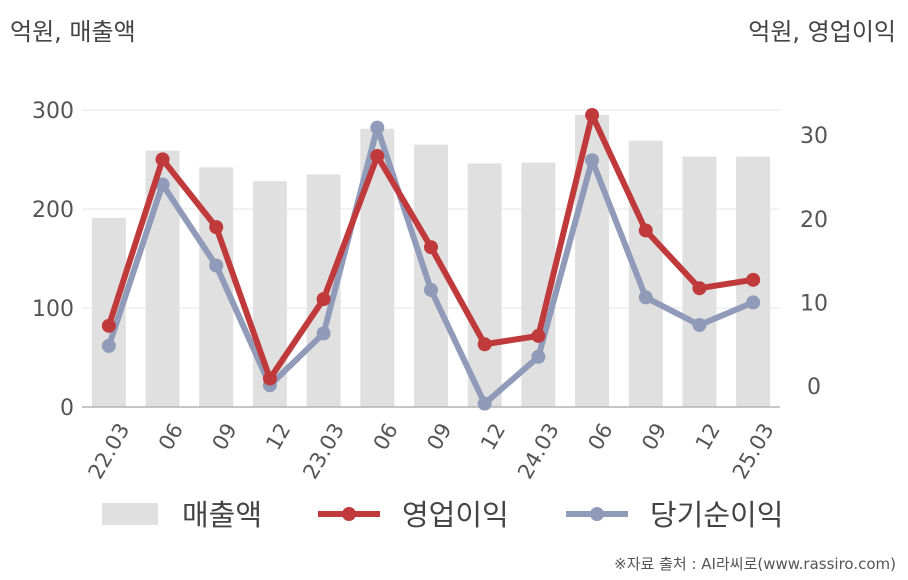  I want to click on legend-revenue-label: 매출액, so click(222, 515).